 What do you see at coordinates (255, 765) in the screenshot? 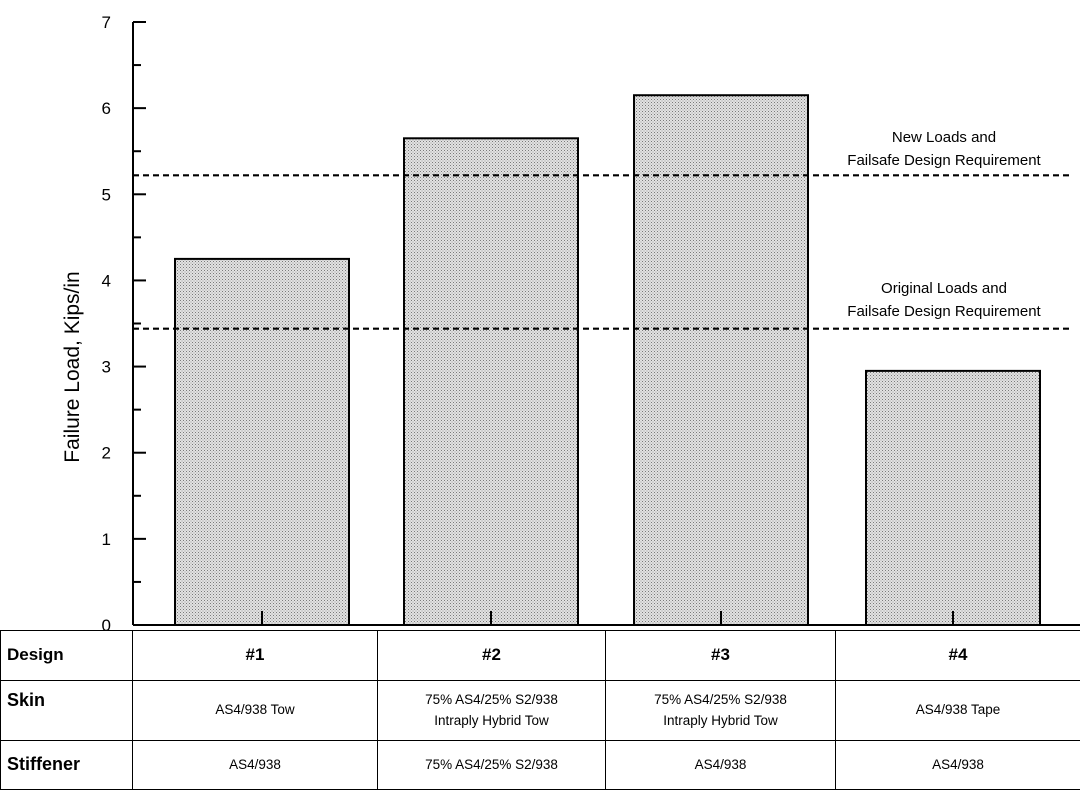
I see `stiffener-cell-1: AS4/938` at bounding box center [255, 765].